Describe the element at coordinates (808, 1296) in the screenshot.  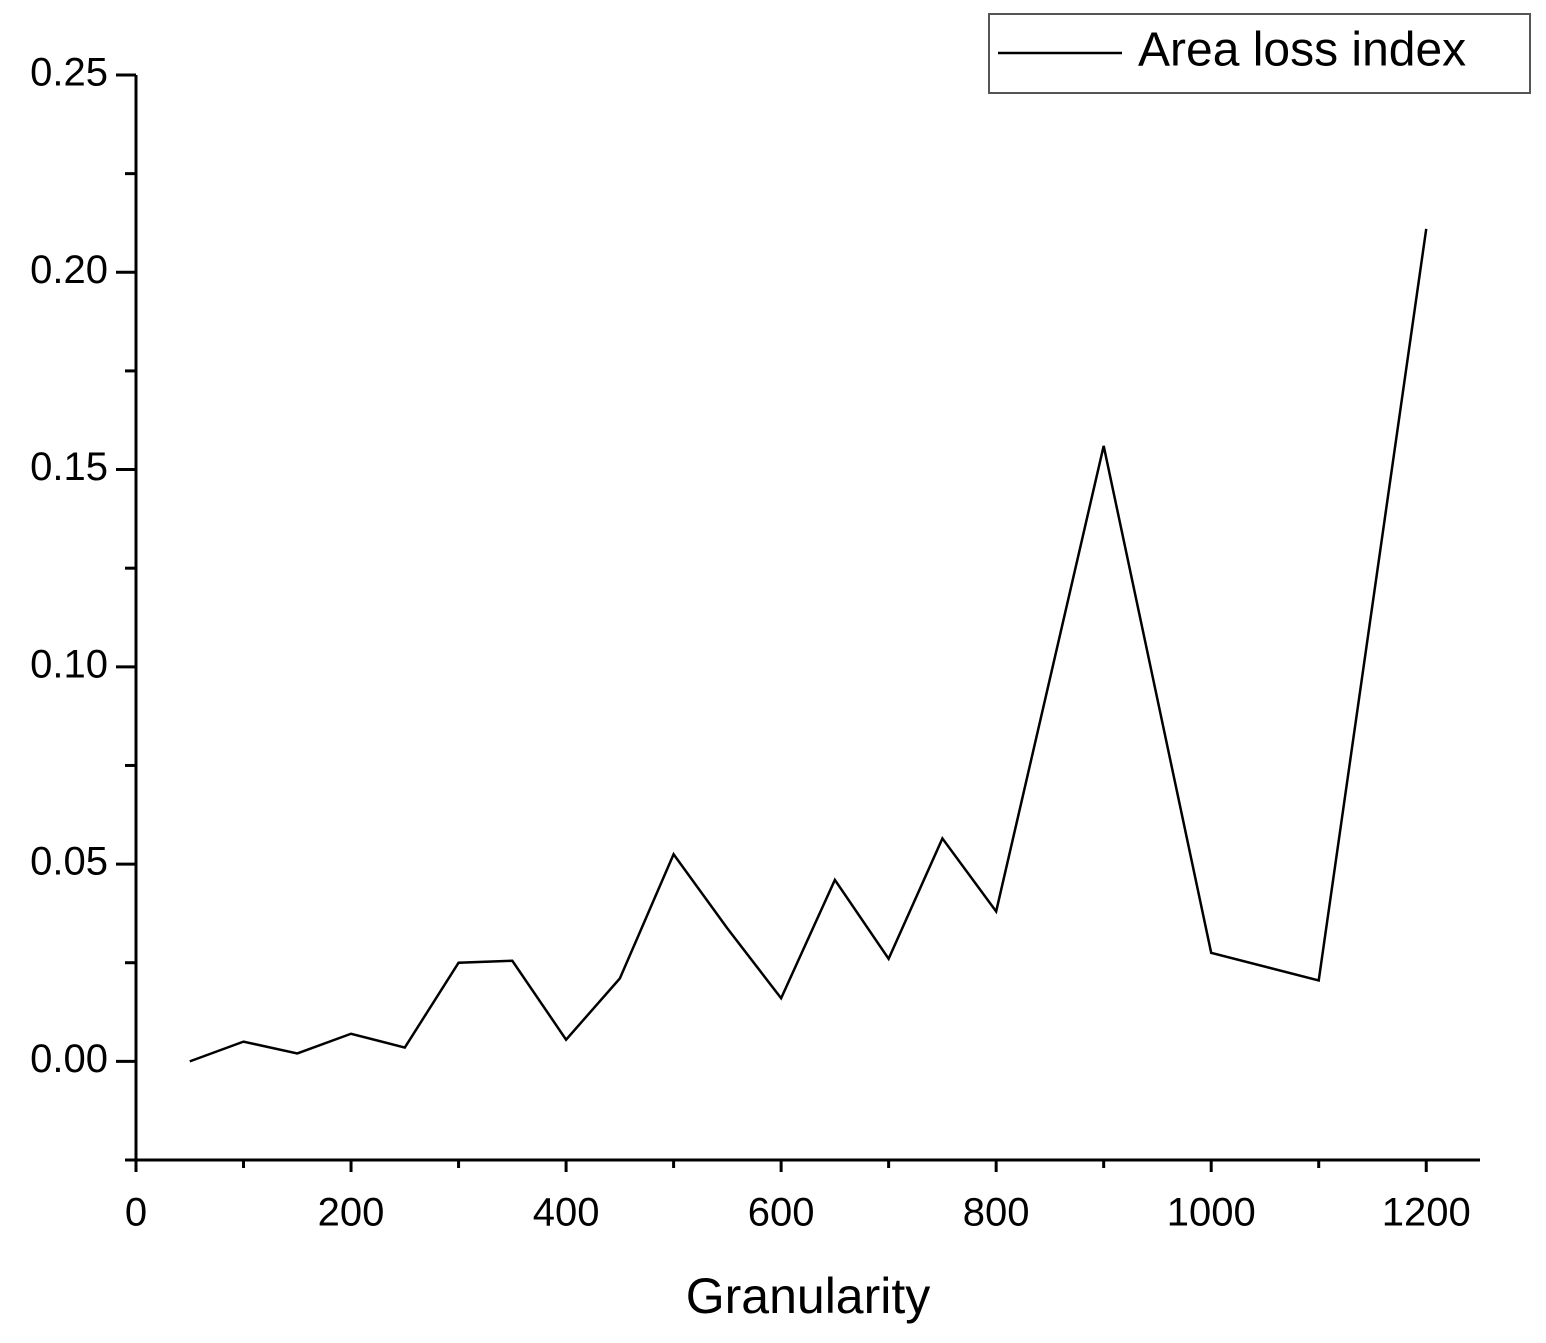
I see `x-axis-label: Granularity` at that location.